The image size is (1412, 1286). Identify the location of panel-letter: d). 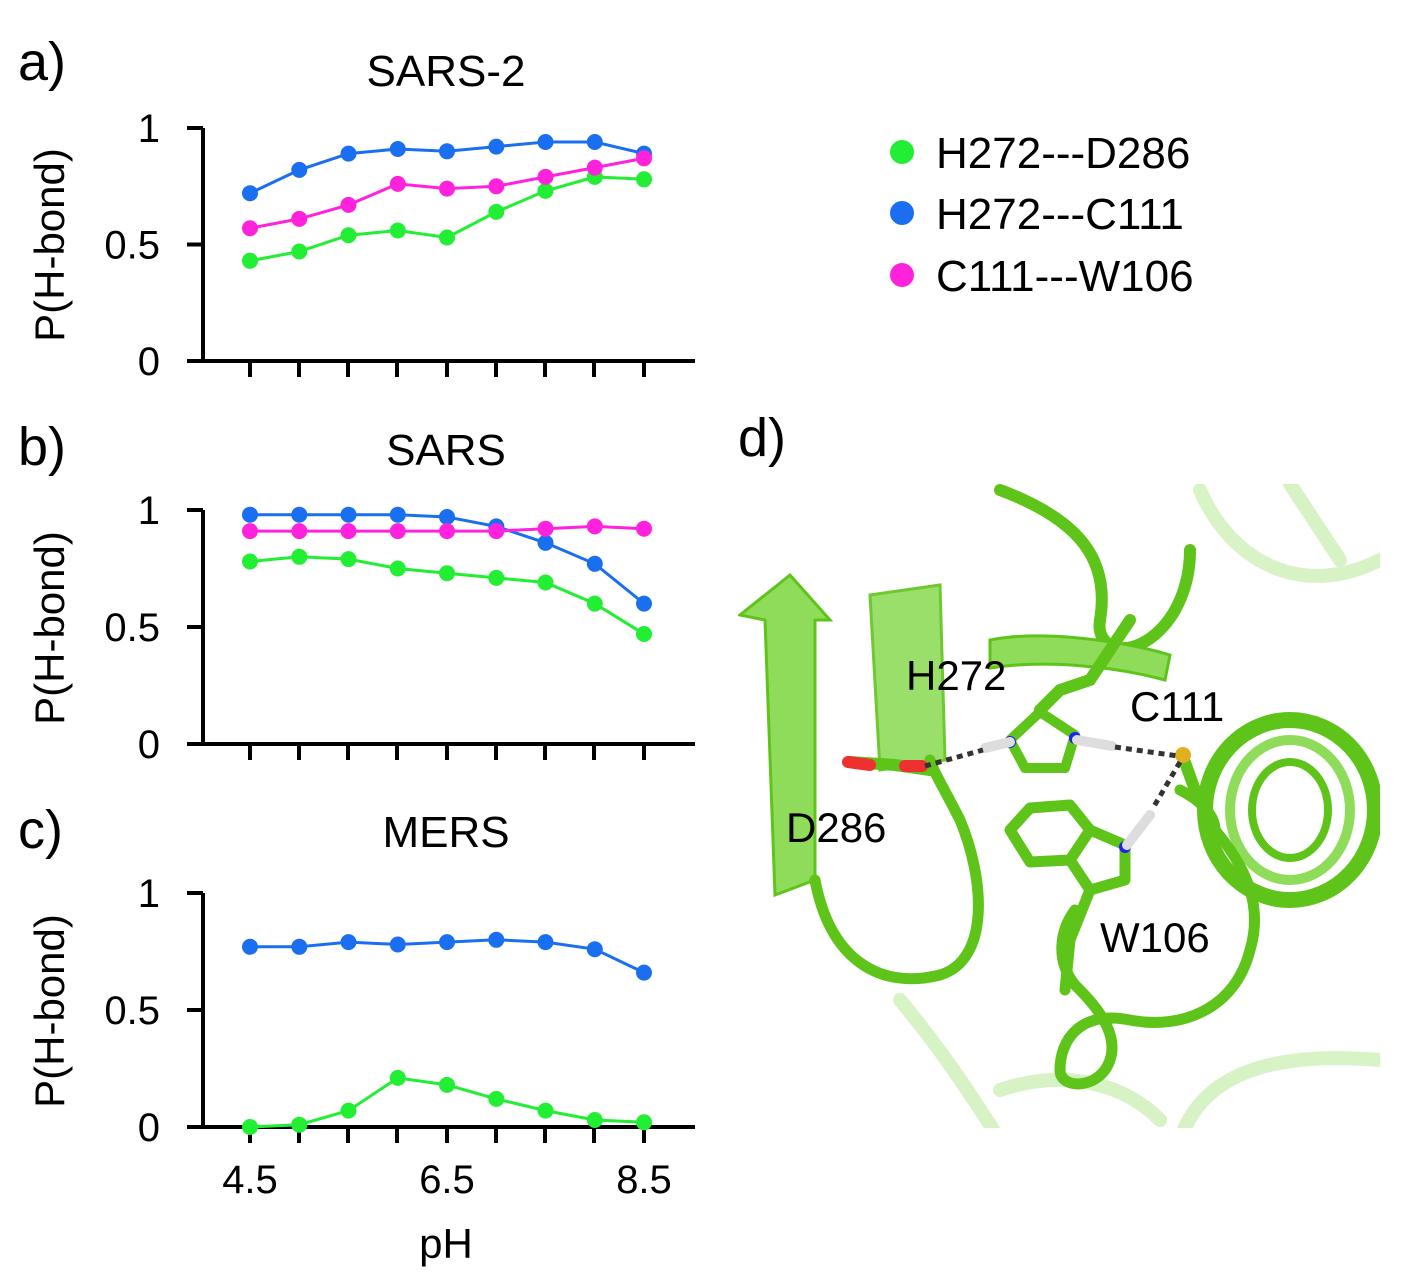
(762, 438).